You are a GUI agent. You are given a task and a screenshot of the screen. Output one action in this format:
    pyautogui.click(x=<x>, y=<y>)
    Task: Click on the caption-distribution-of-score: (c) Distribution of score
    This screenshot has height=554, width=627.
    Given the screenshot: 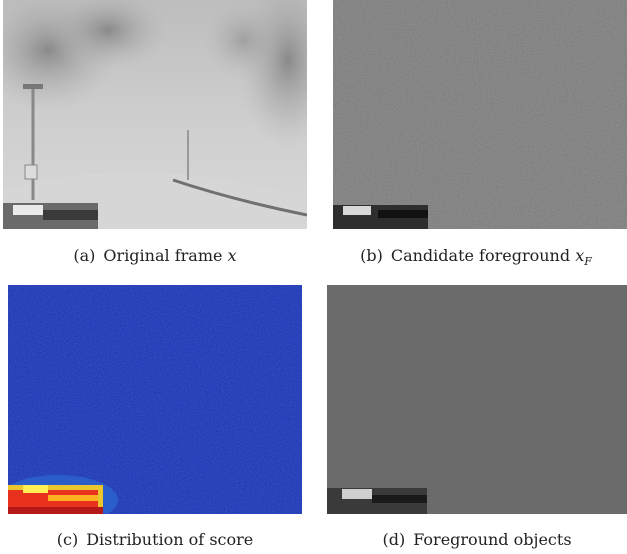 What is the action you would take?
    pyautogui.click(x=155, y=539)
    